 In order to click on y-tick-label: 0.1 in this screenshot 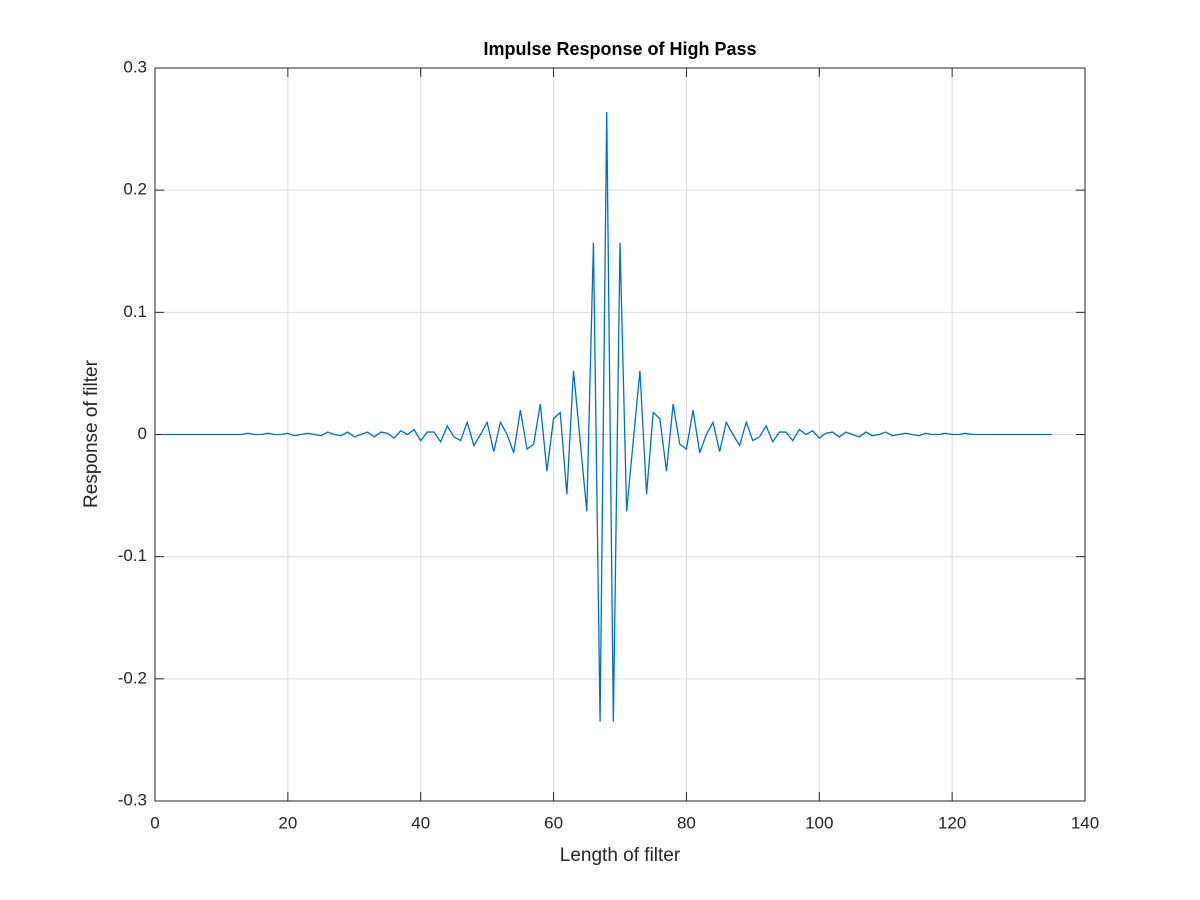, I will do `click(135, 311)`.